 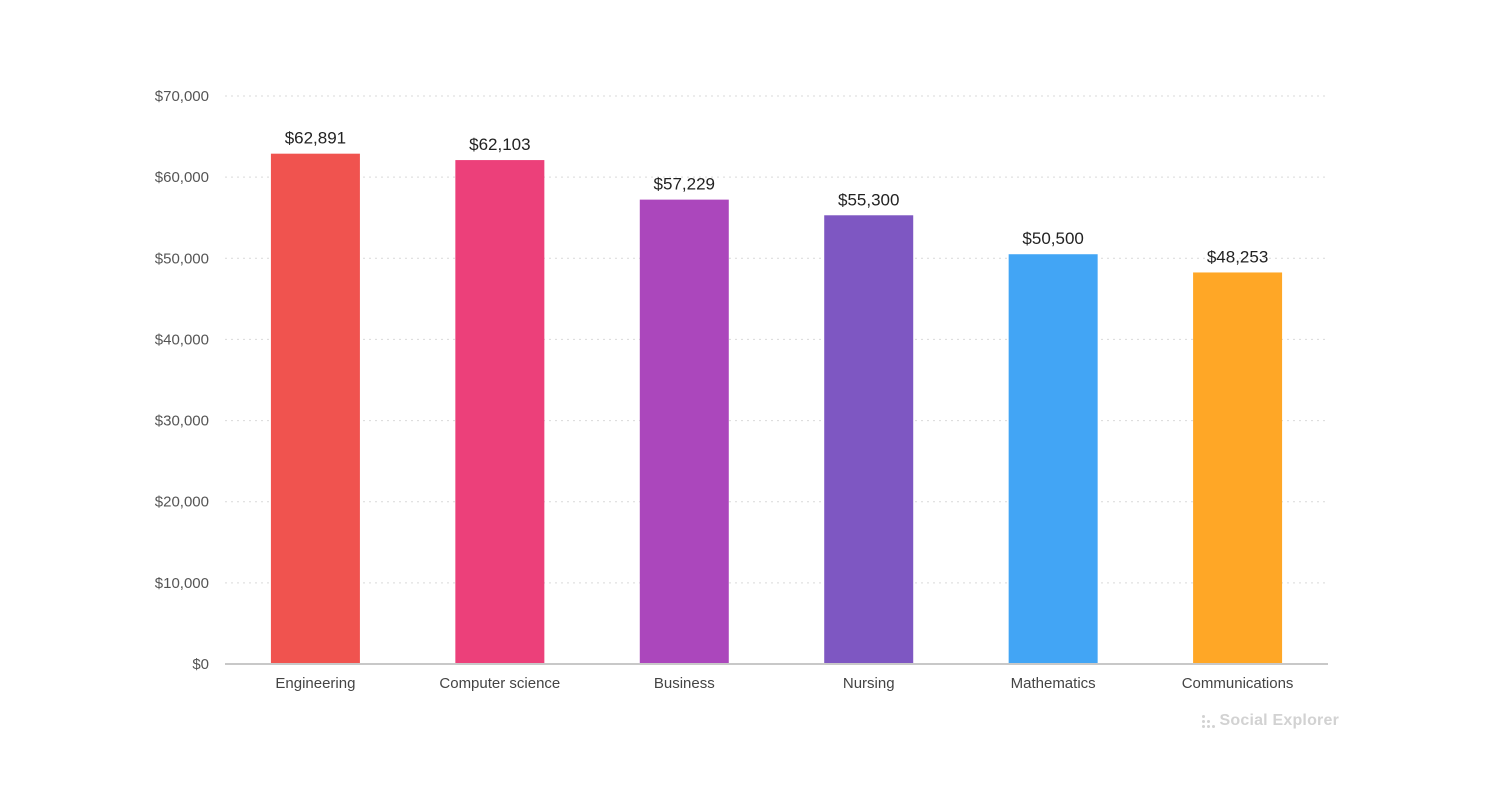 I want to click on logo-text: Social Explorer, so click(x=1279, y=720).